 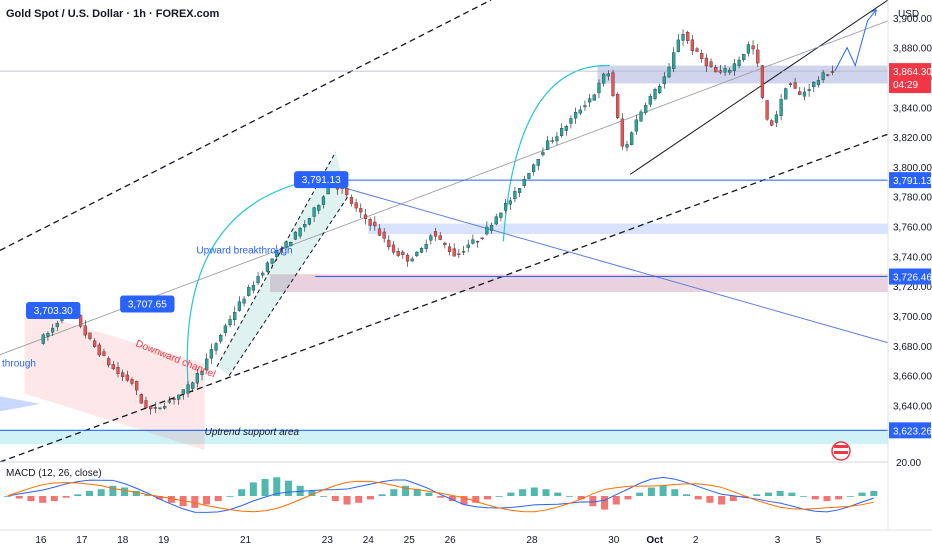 I want to click on level-tag: 3,726.46, so click(x=910, y=276).